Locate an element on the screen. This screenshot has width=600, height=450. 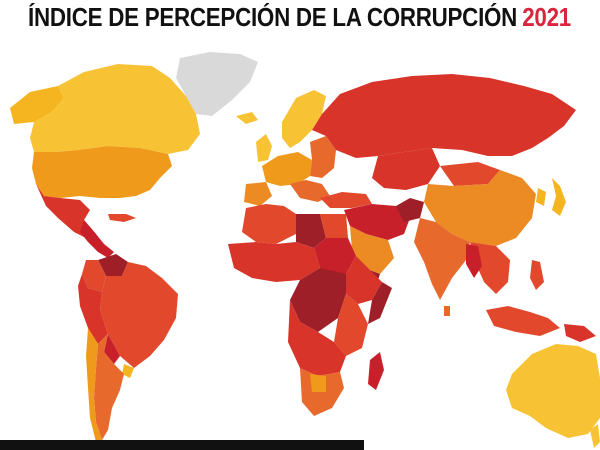
region-horn-of-africa is located at coordinates (364, 280).